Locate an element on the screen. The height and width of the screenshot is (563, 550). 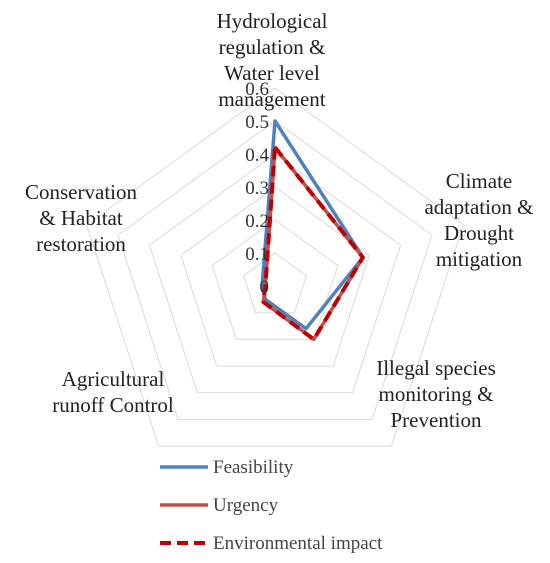
axis-label-2: Illegal species monitoring & Prevention is located at coordinates (436, 394).